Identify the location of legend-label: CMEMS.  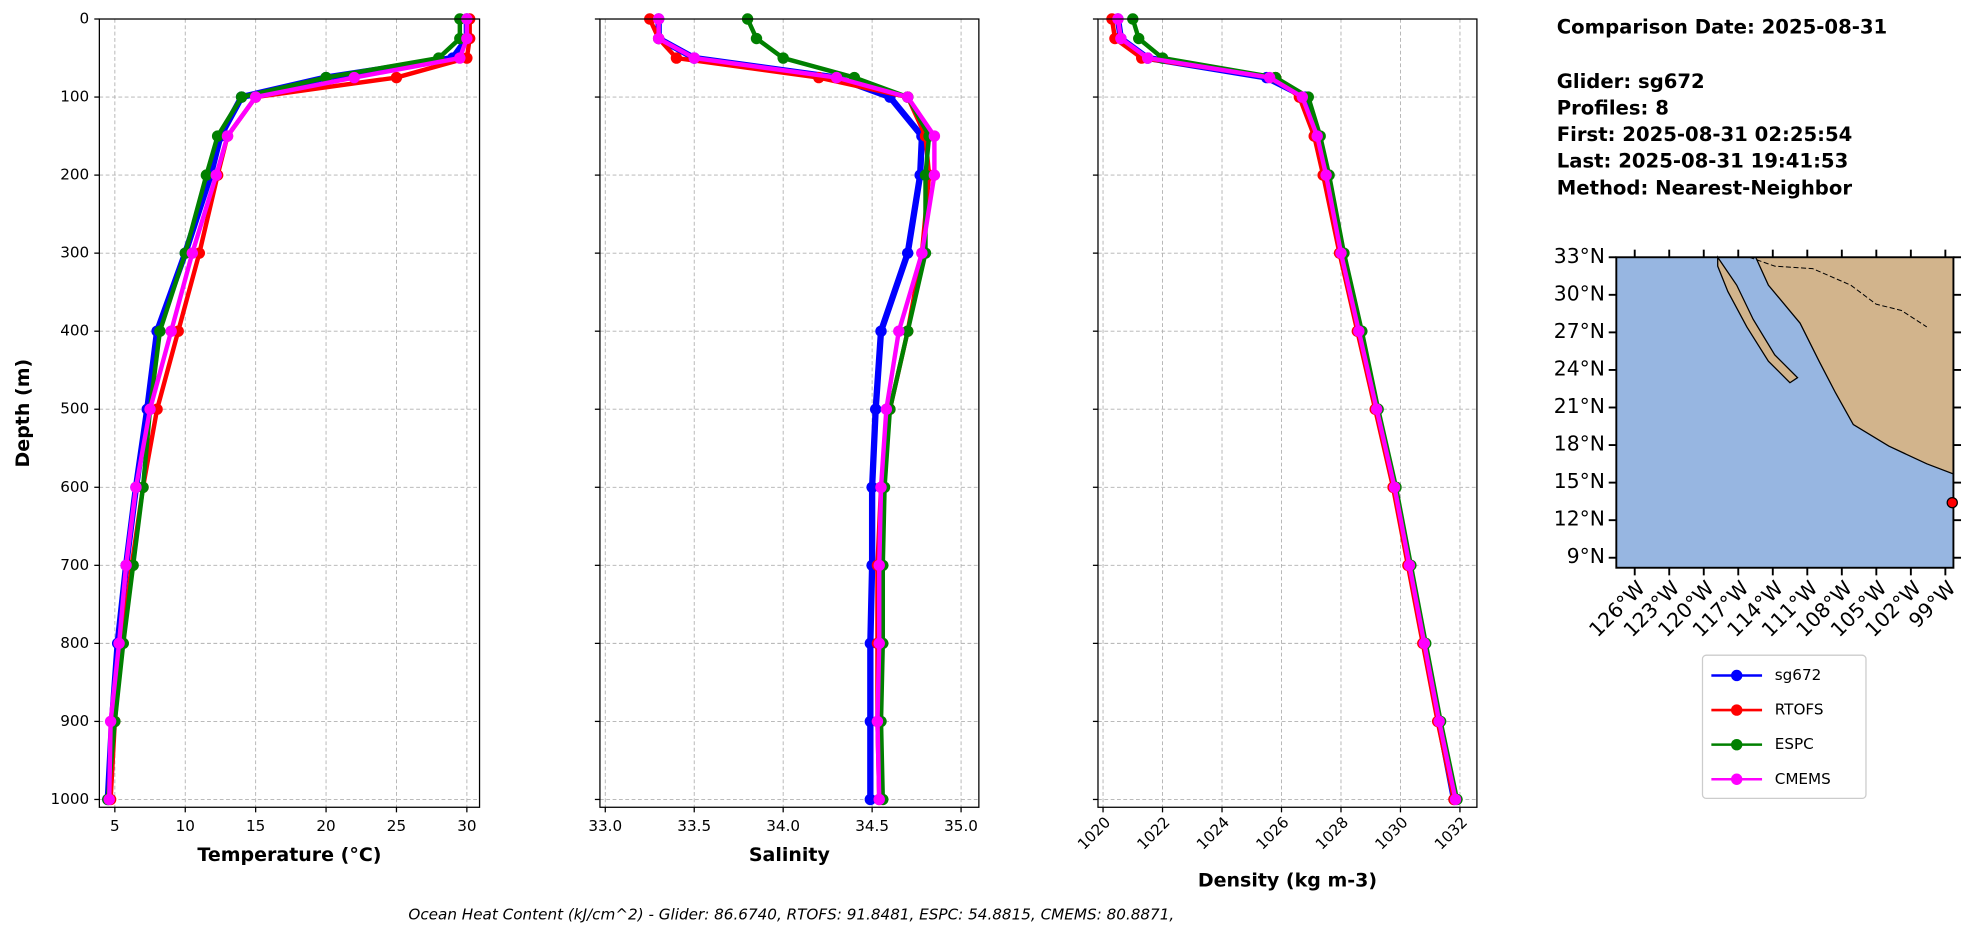
(1803, 779).